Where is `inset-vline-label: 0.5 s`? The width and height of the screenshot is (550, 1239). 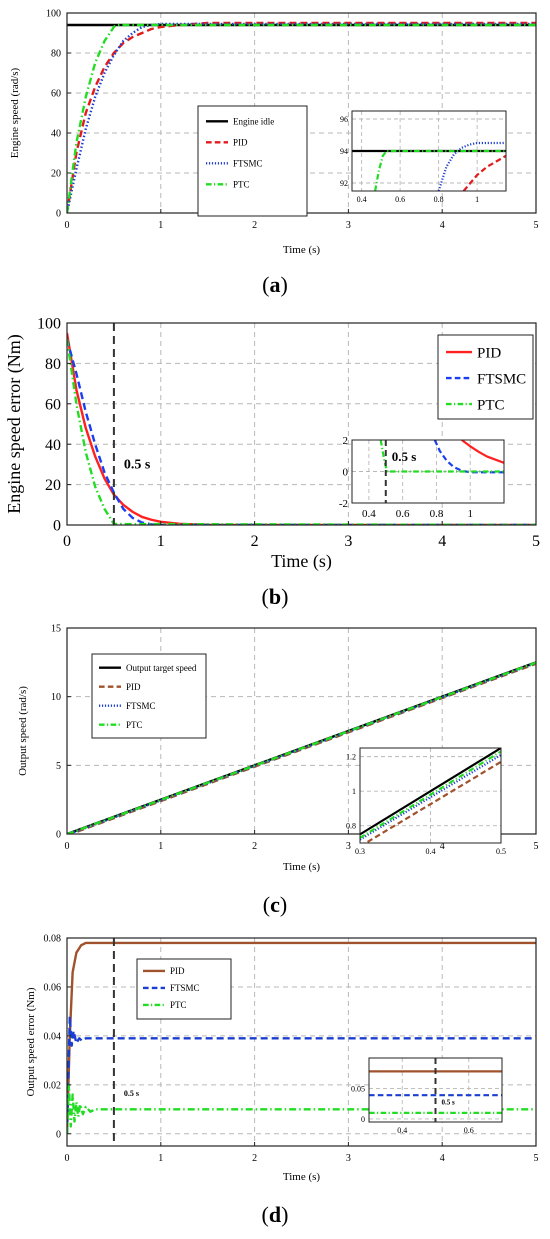 inset-vline-label: 0.5 s is located at coordinates (449, 1103).